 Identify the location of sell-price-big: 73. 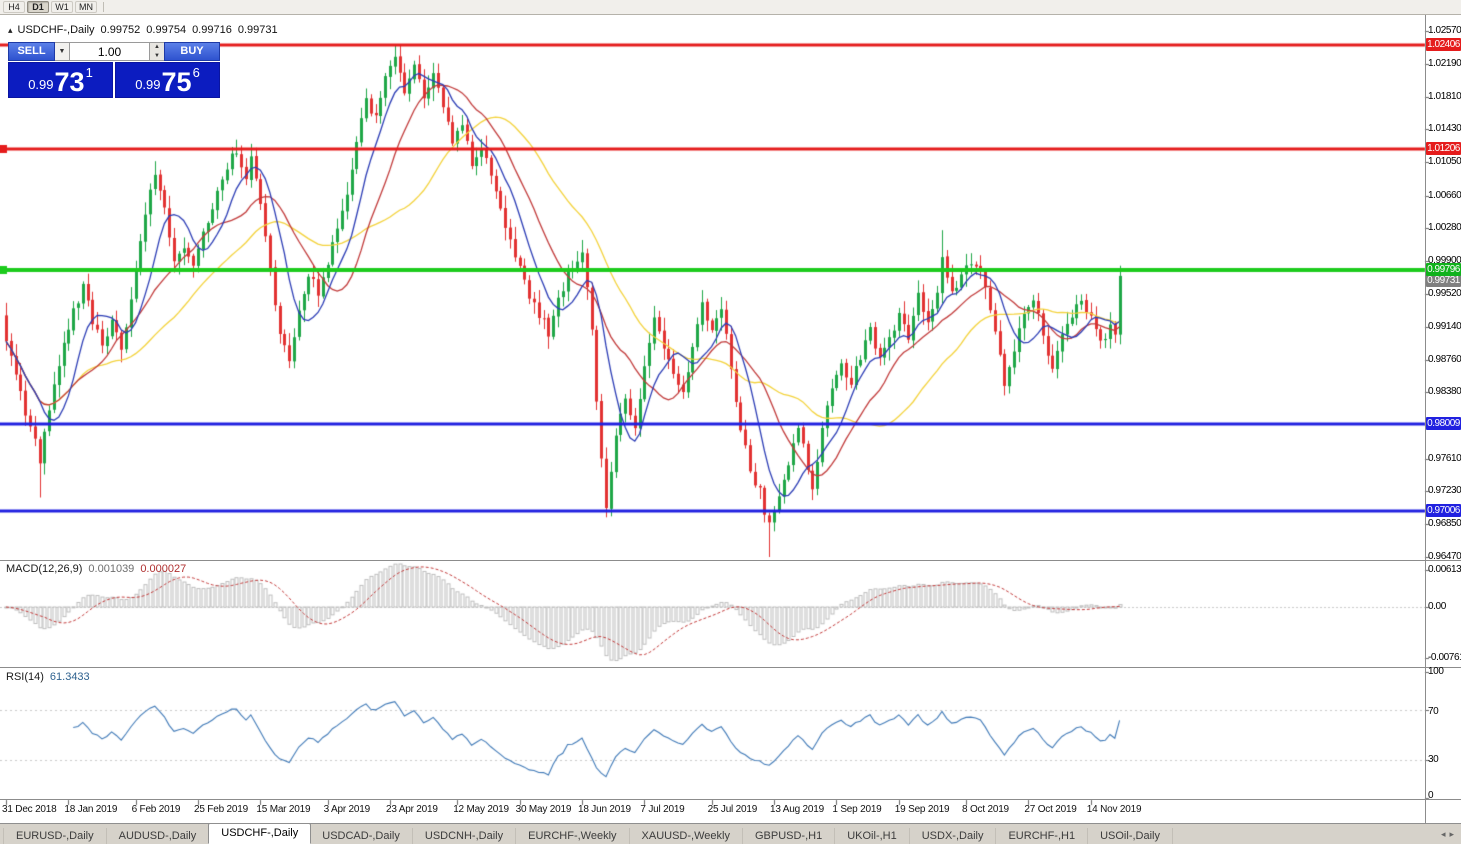
(69, 82).